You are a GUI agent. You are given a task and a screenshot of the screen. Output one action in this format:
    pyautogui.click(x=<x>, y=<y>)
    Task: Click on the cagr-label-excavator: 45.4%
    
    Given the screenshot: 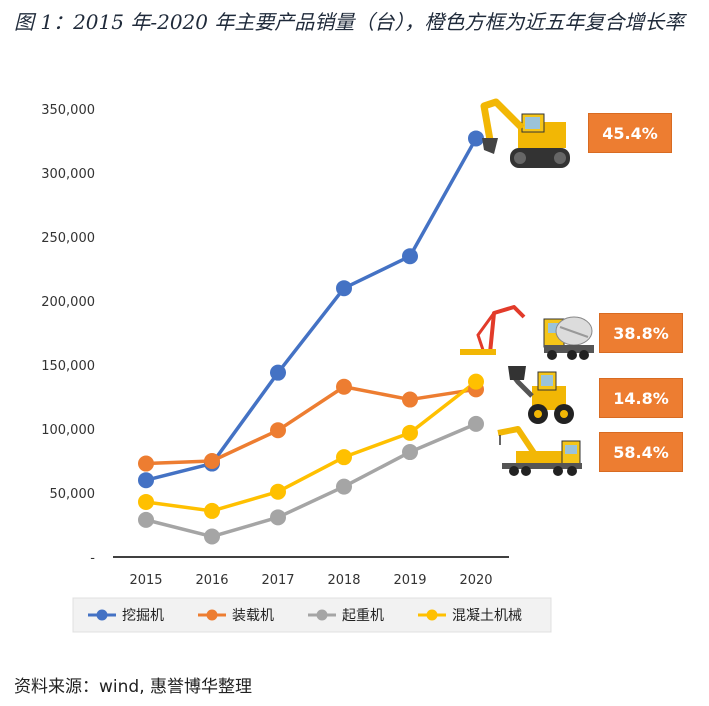 What is the action you would take?
    pyautogui.click(x=630, y=133)
    